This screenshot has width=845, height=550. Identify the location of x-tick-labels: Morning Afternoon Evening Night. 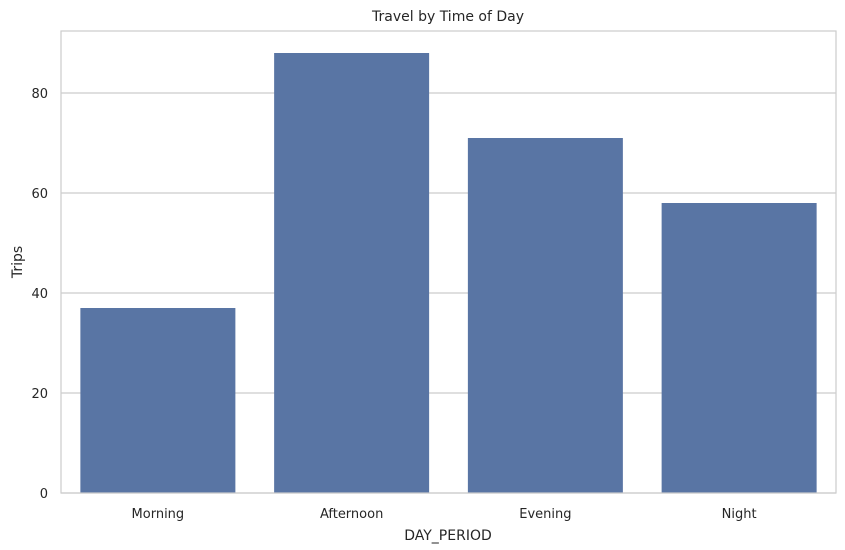
(444, 514).